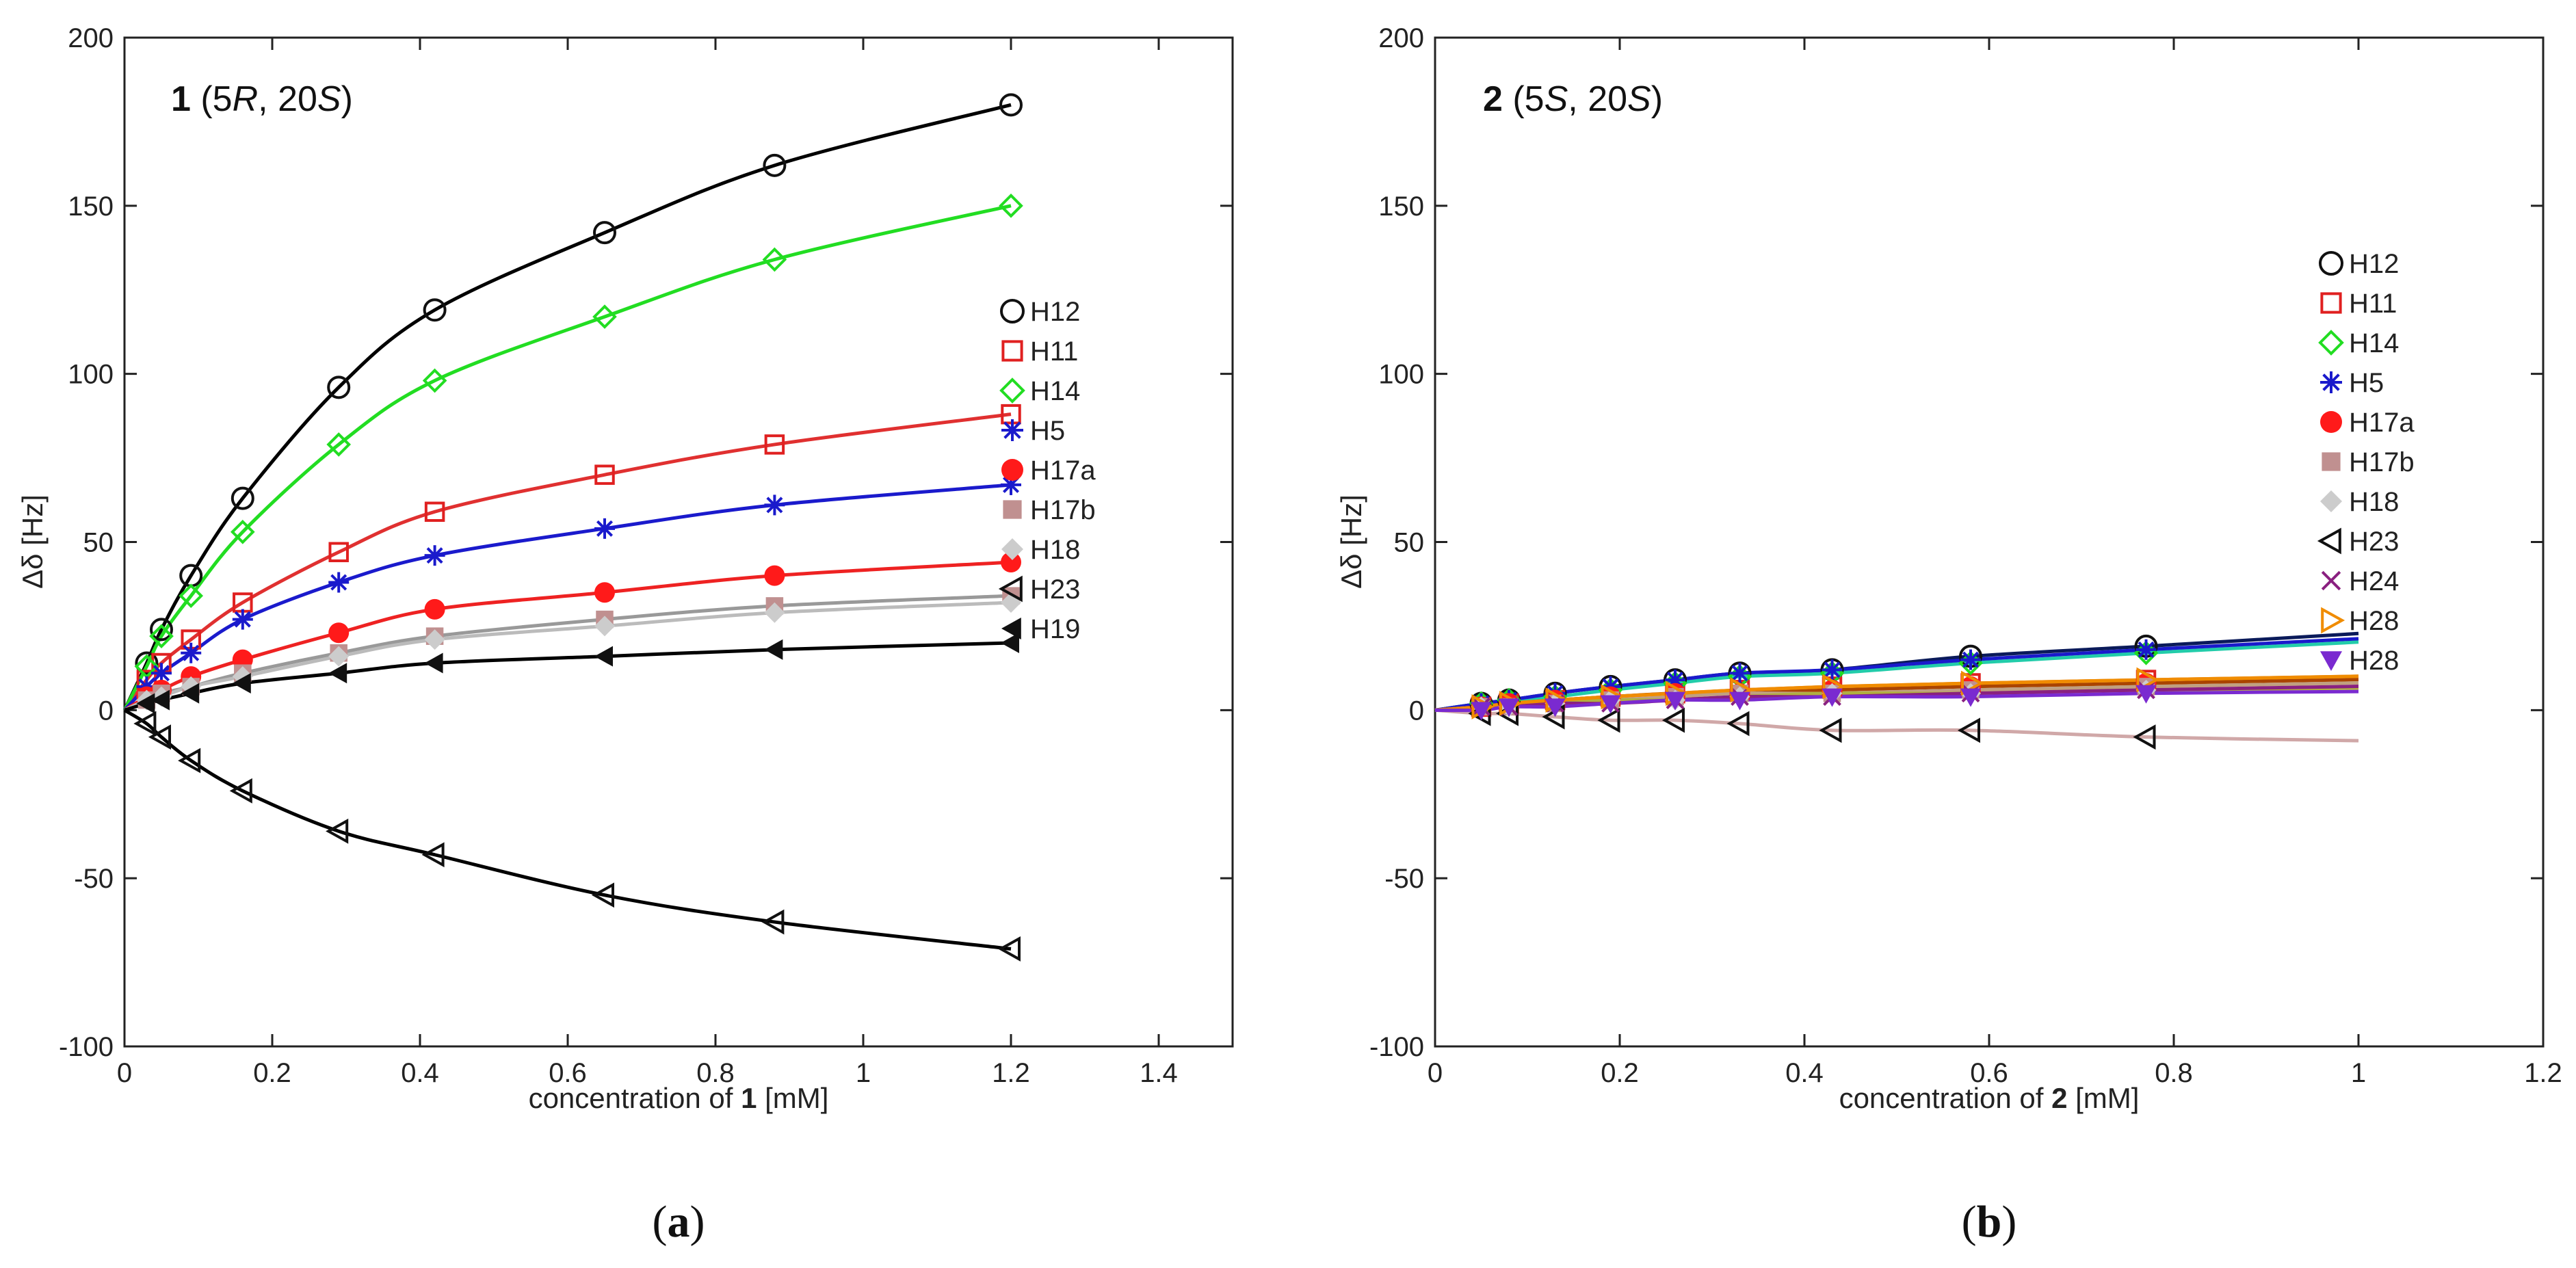 Image resolution: width=2576 pixels, height=1268 pixels. What do you see at coordinates (1945, 1098) in the screenshot?
I see `panel-b-xlabel-pre: concentration of` at bounding box center [1945, 1098].